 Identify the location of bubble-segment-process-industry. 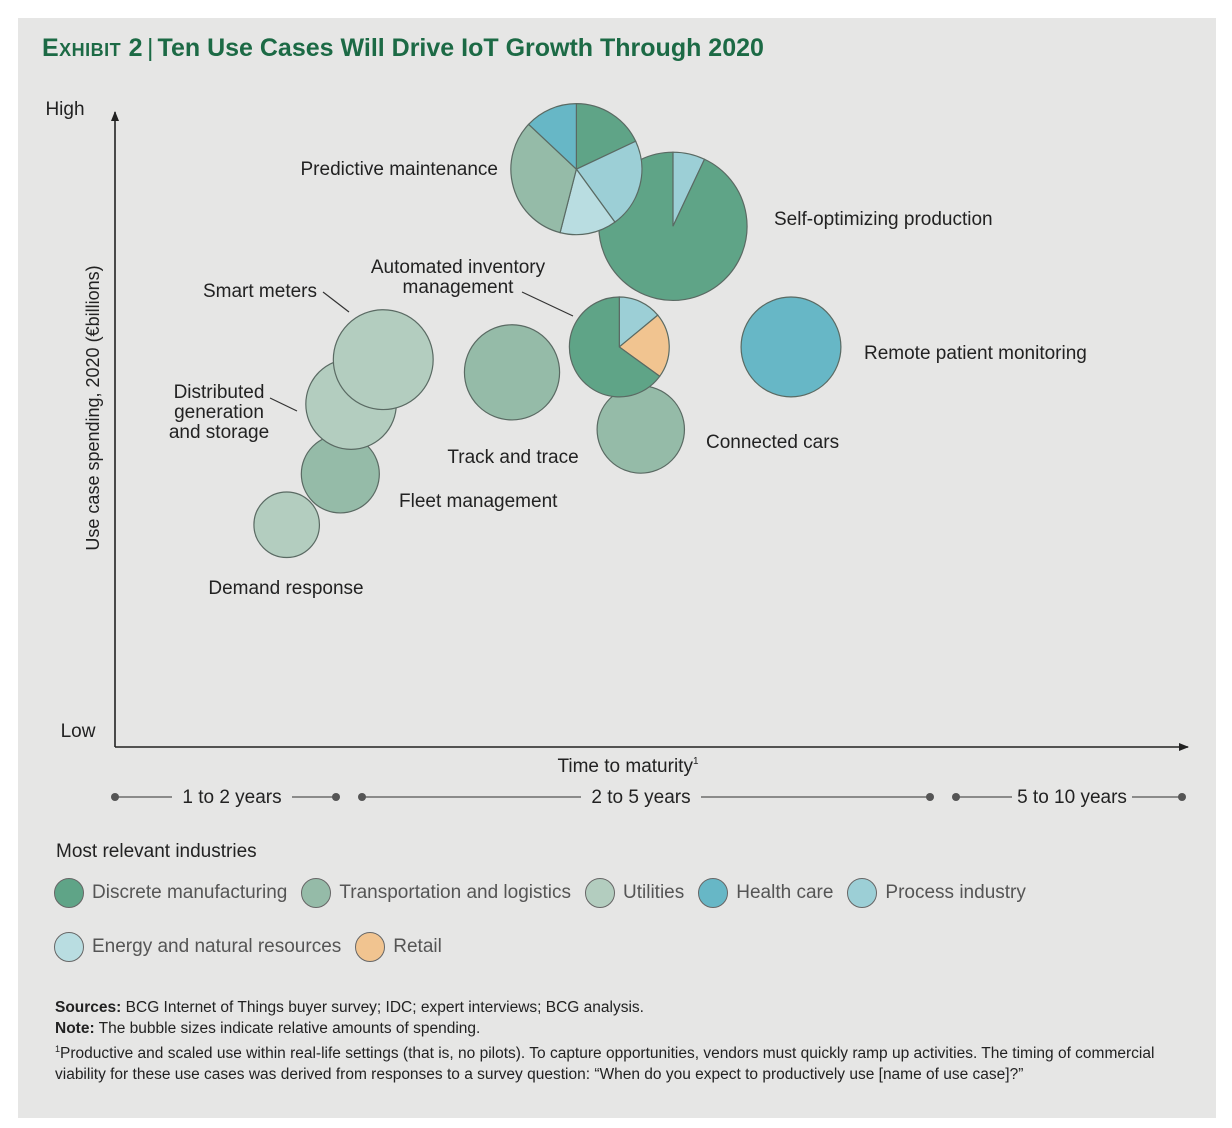
(609, 181).